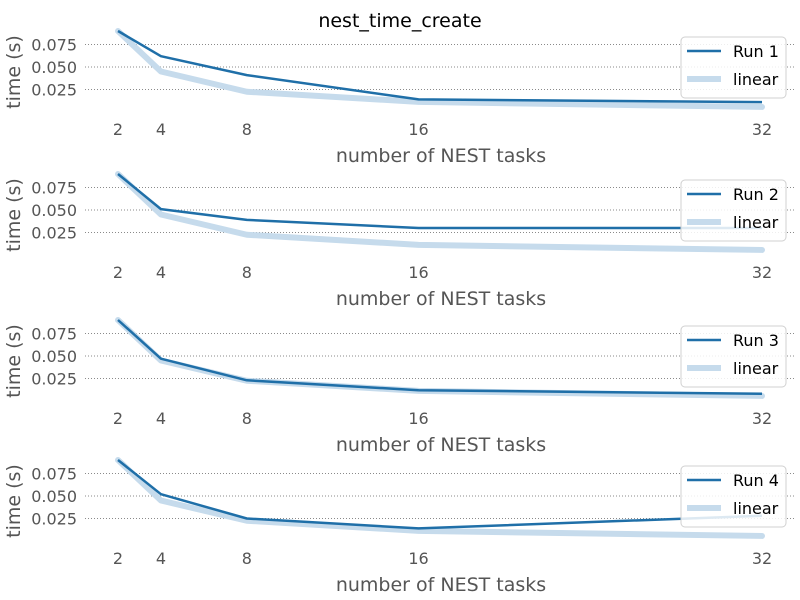 This screenshot has width=800, height=600. What do you see at coordinates (733, 210) in the screenshot?
I see `legend: Run 2 linear` at bounding box center [733, 210].